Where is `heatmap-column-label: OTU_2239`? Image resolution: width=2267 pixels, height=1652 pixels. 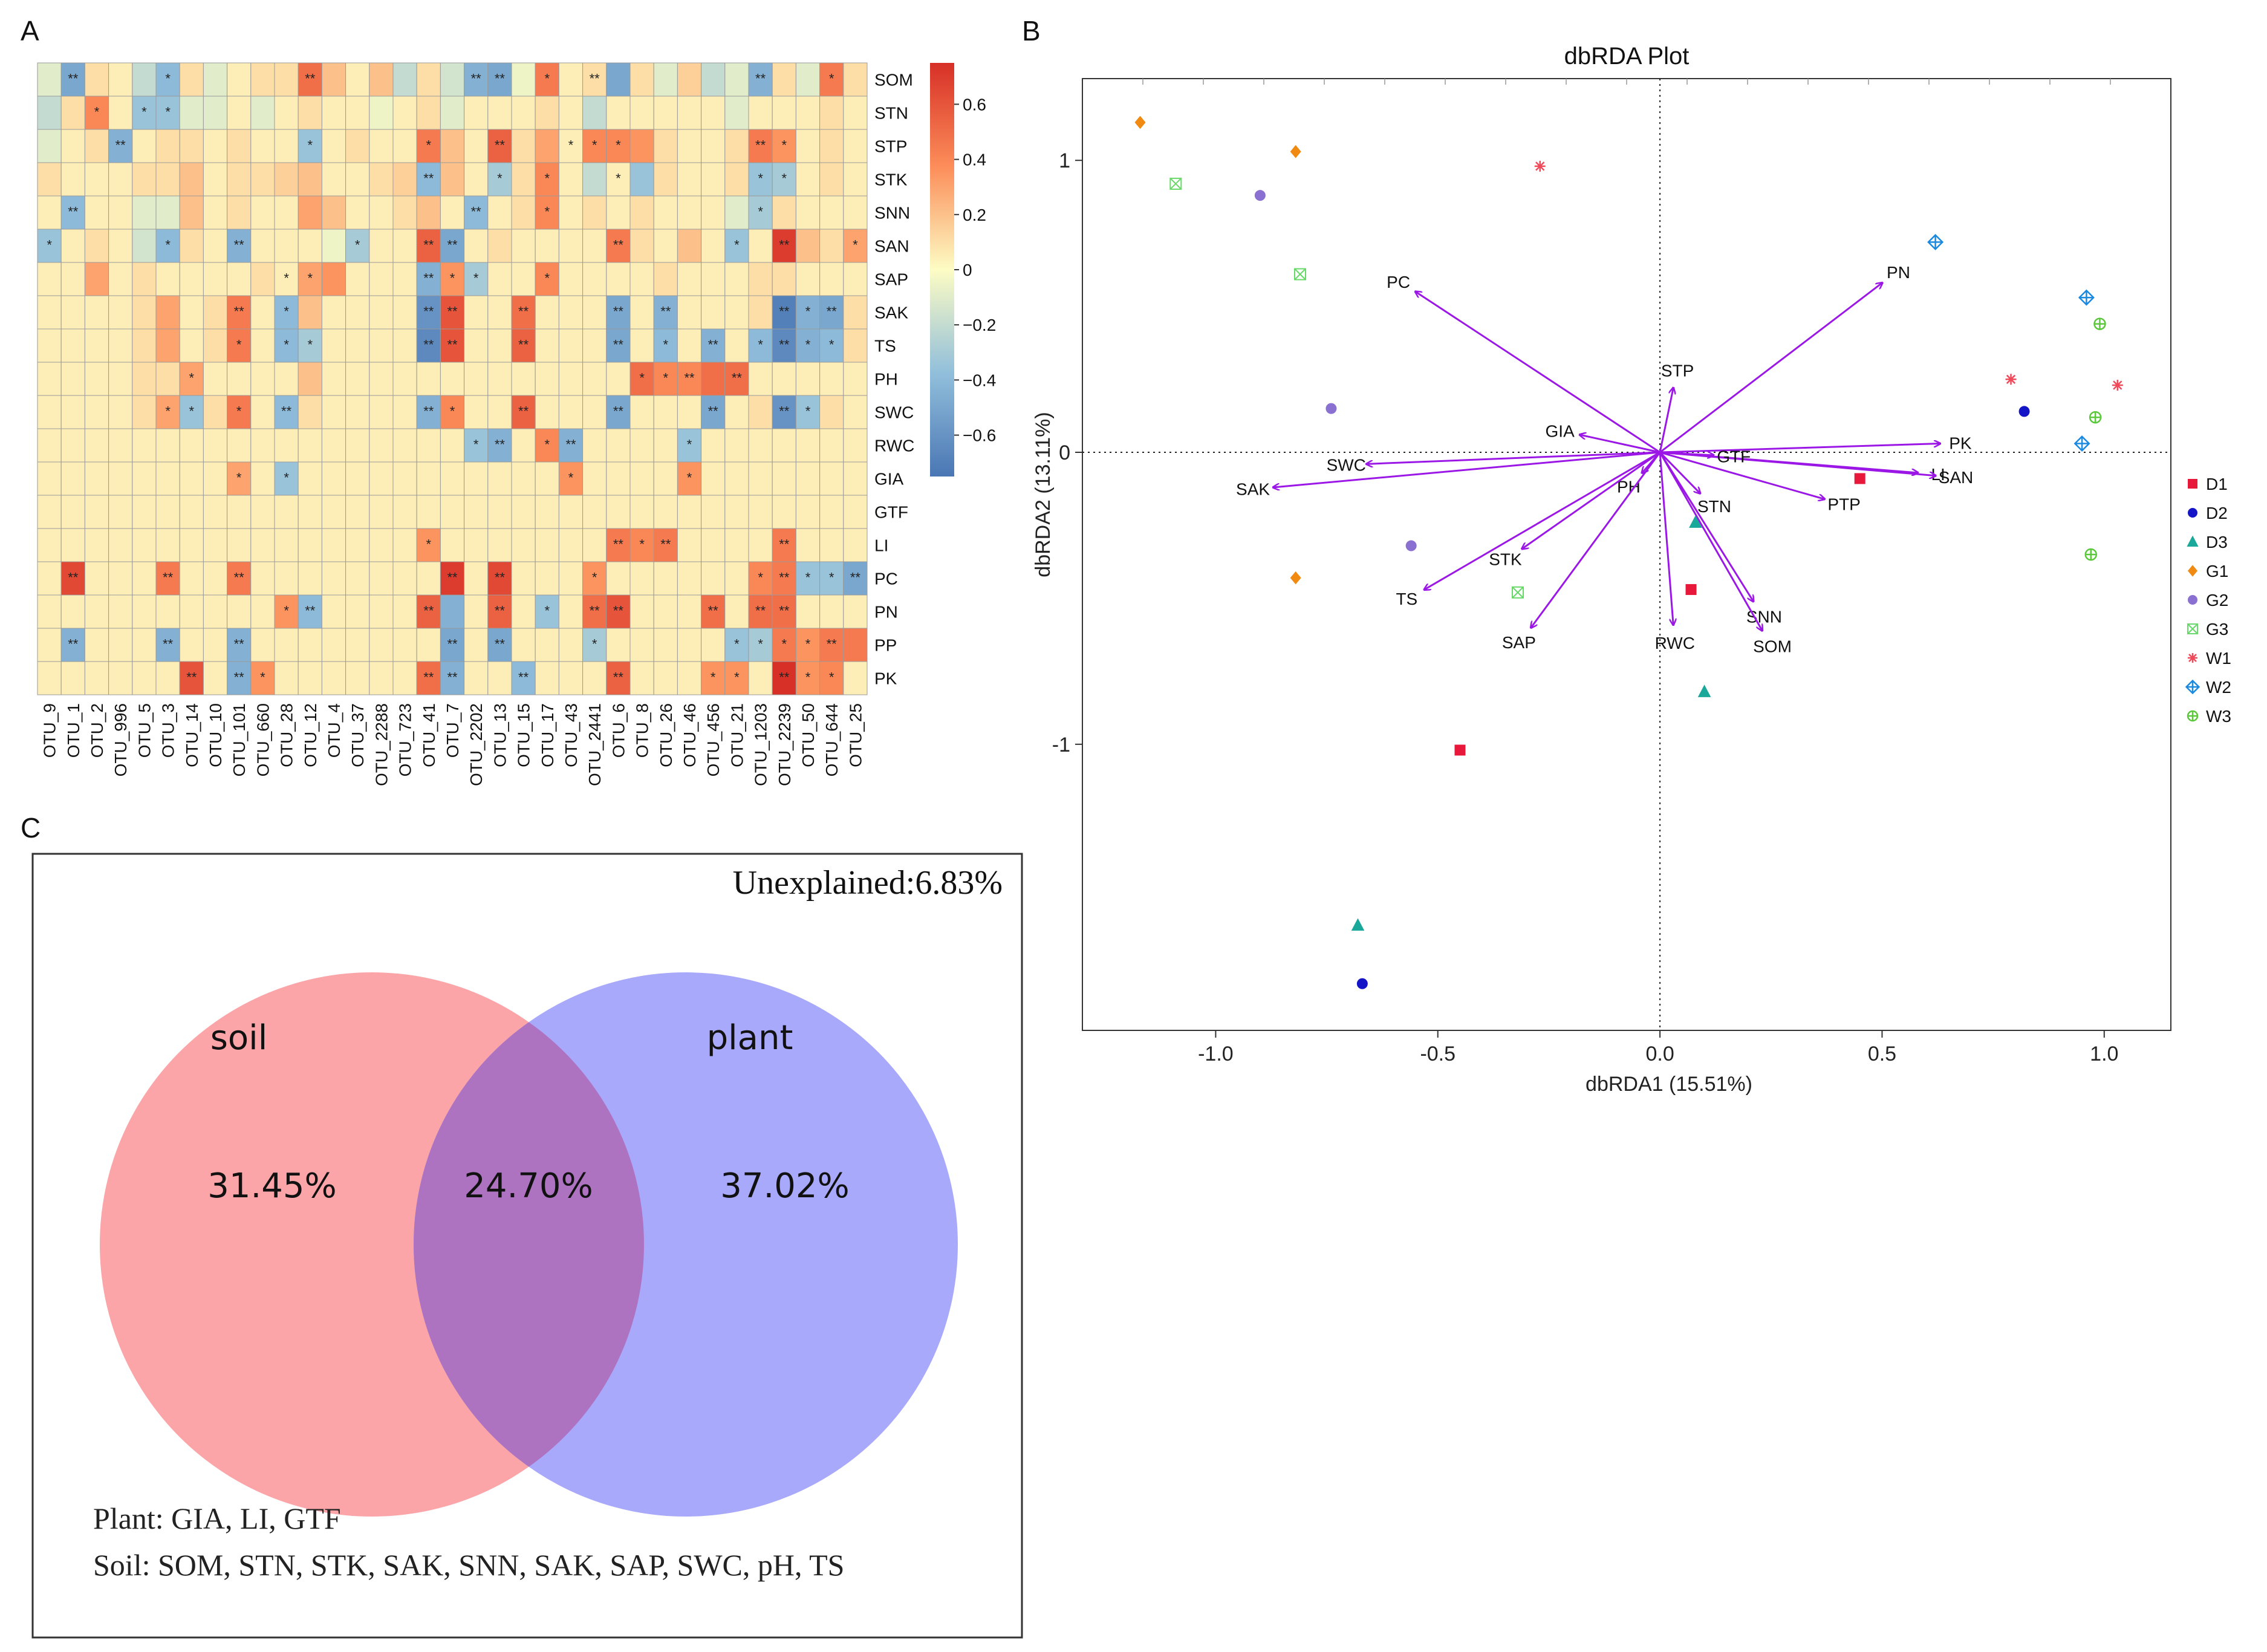
heatmap-column-label: OTU_2239 is located at coordinates (784, 744).